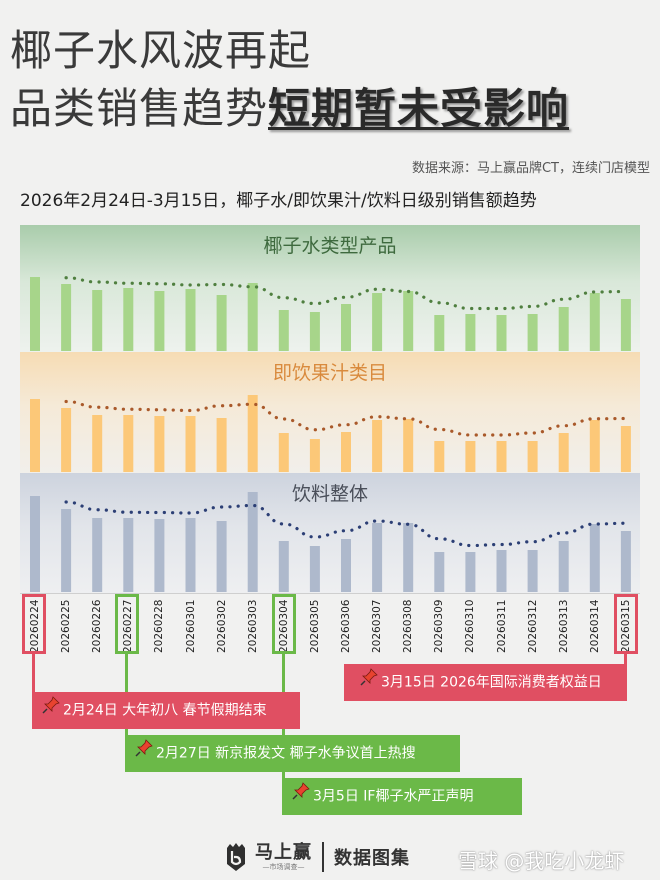  Describe the element at coordinates (346, 626) in the screenshot. I see `x-tick-label: 20260306` at that location.